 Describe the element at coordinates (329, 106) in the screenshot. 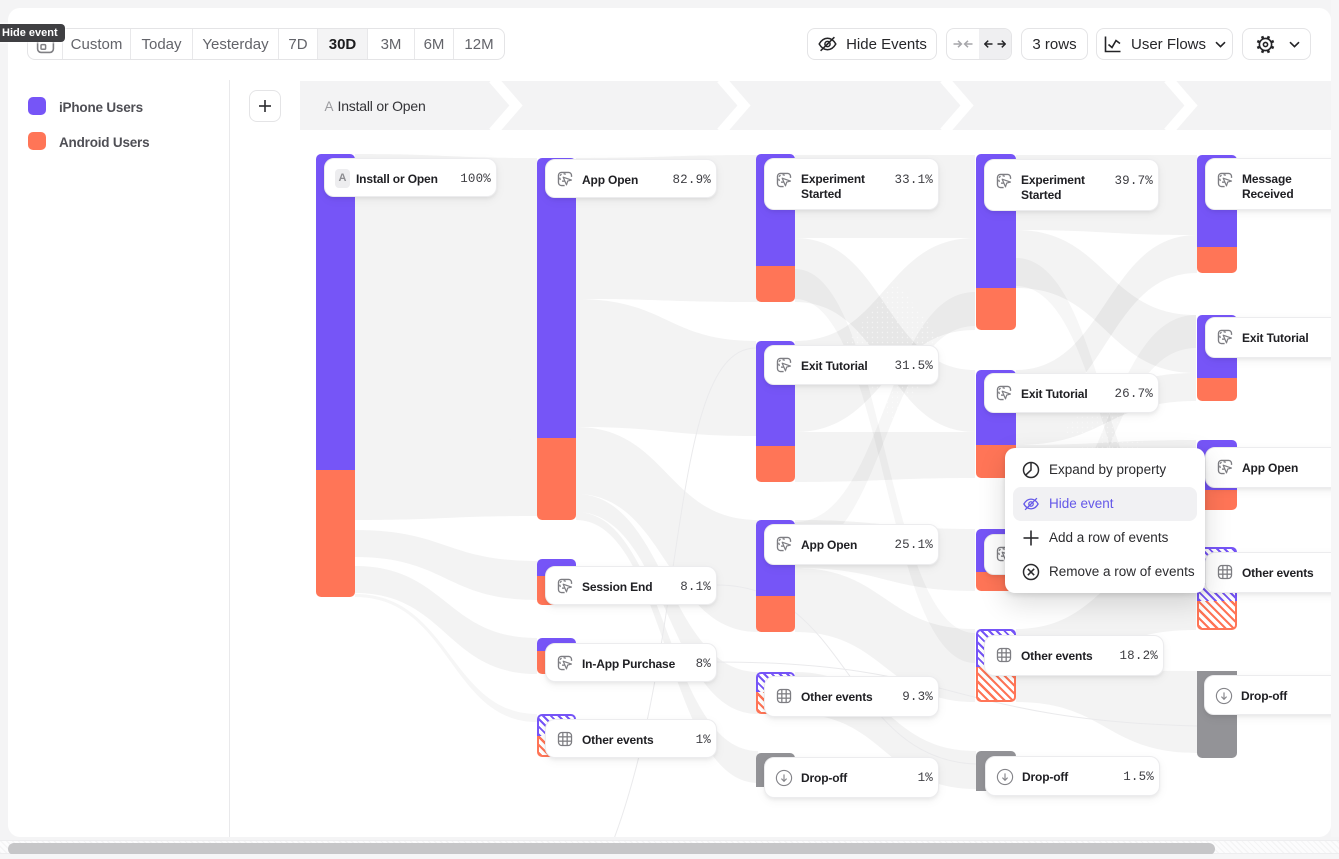

I see `svg-text: A` at that location.